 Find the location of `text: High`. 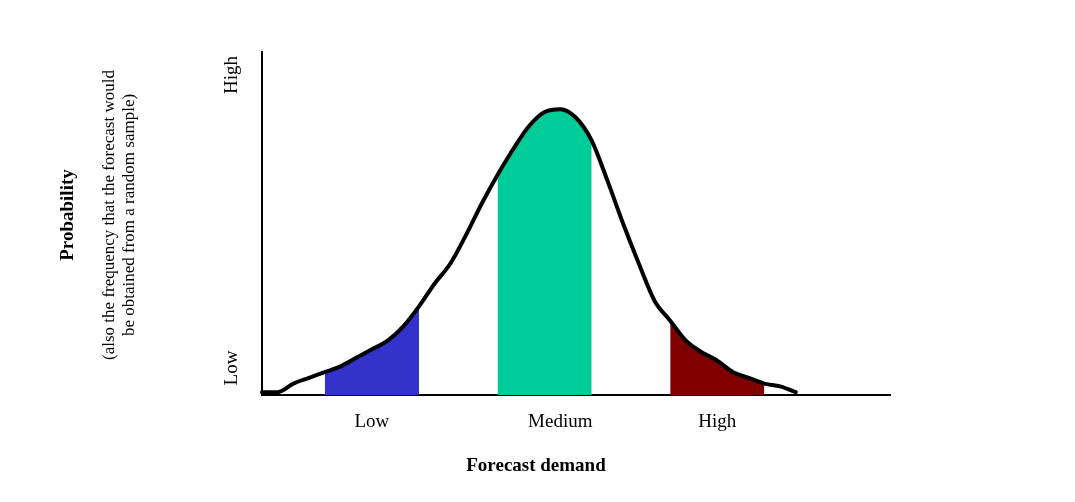

text: High is located at coordinates (230, 74).